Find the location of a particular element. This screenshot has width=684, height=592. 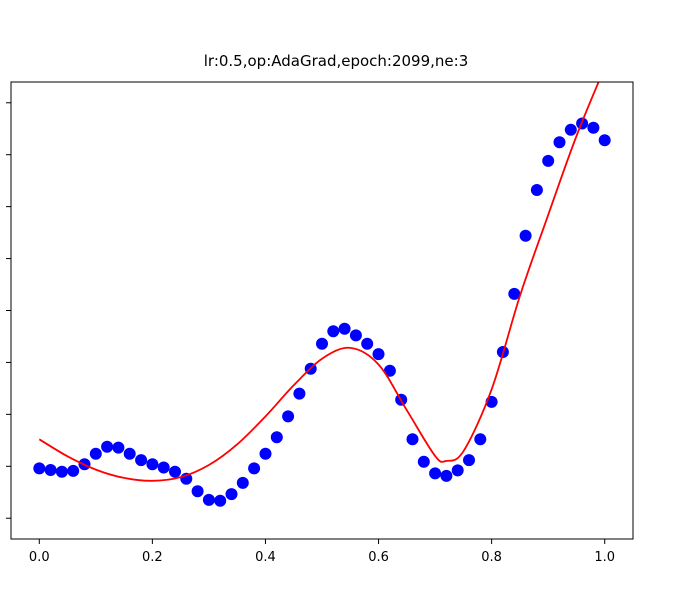

x-tick-label: 0.4 is located at coordinates (265, 557).